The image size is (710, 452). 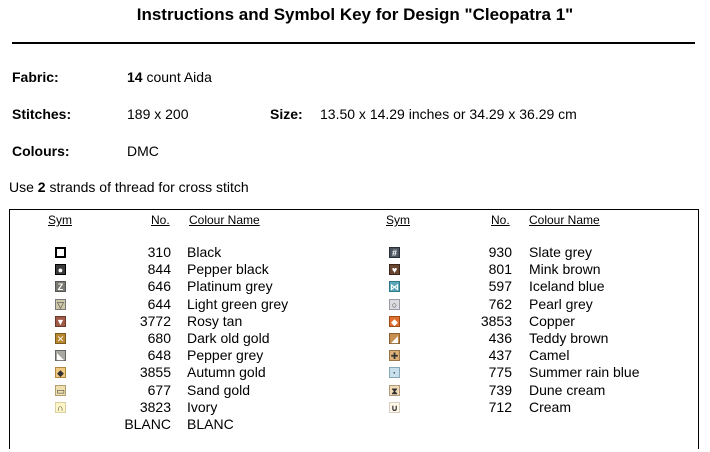 What do you see at coordinates (204, 252) in the screenshot?
I see `colour-name: Black` at bounding box center [204, 252].